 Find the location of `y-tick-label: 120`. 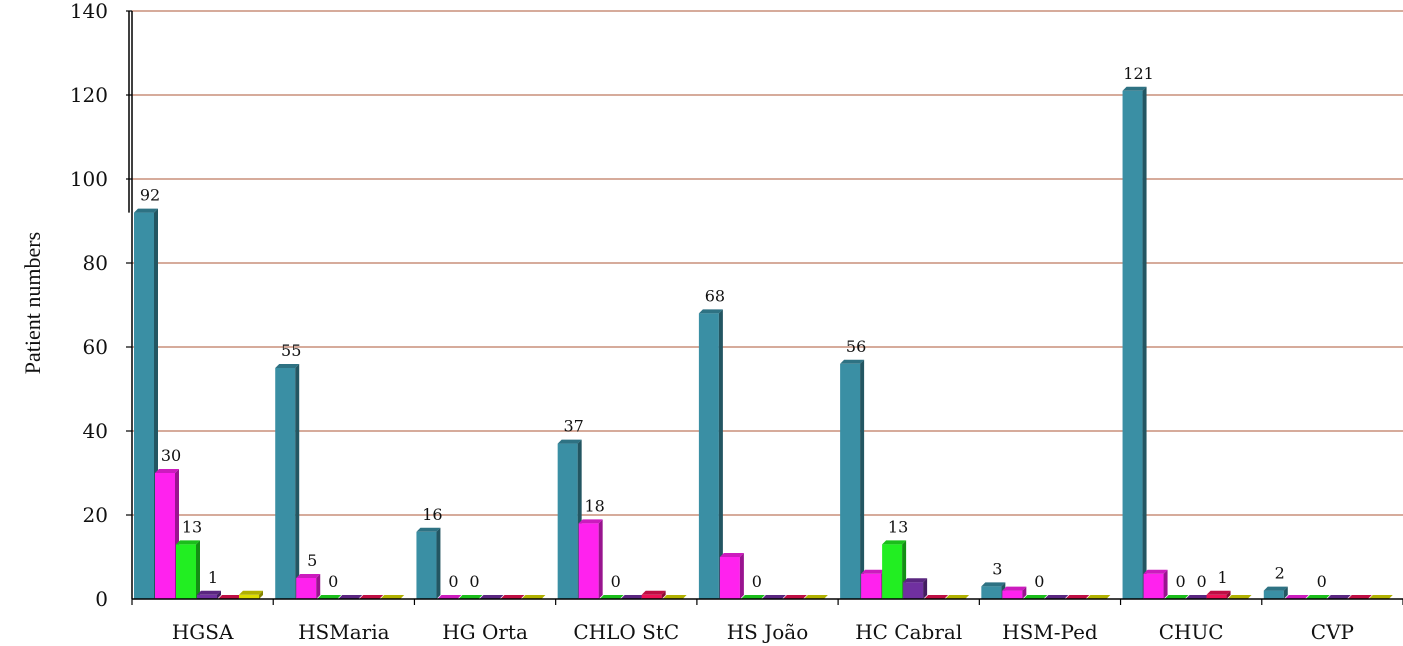

y-tick-label: 120 is located at coordinates (89, 95).